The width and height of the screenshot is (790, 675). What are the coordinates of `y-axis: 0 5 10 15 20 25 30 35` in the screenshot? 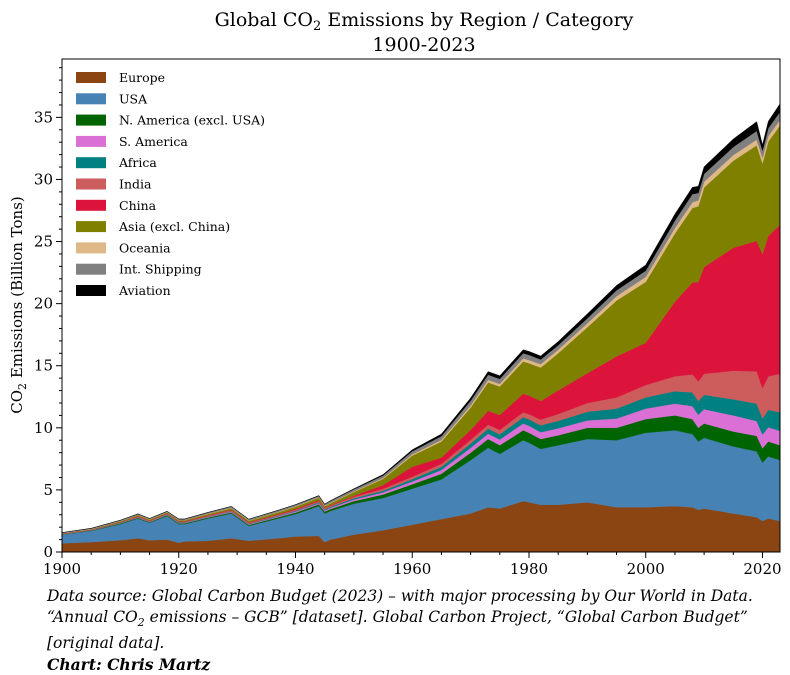 It's located at (48, 314).